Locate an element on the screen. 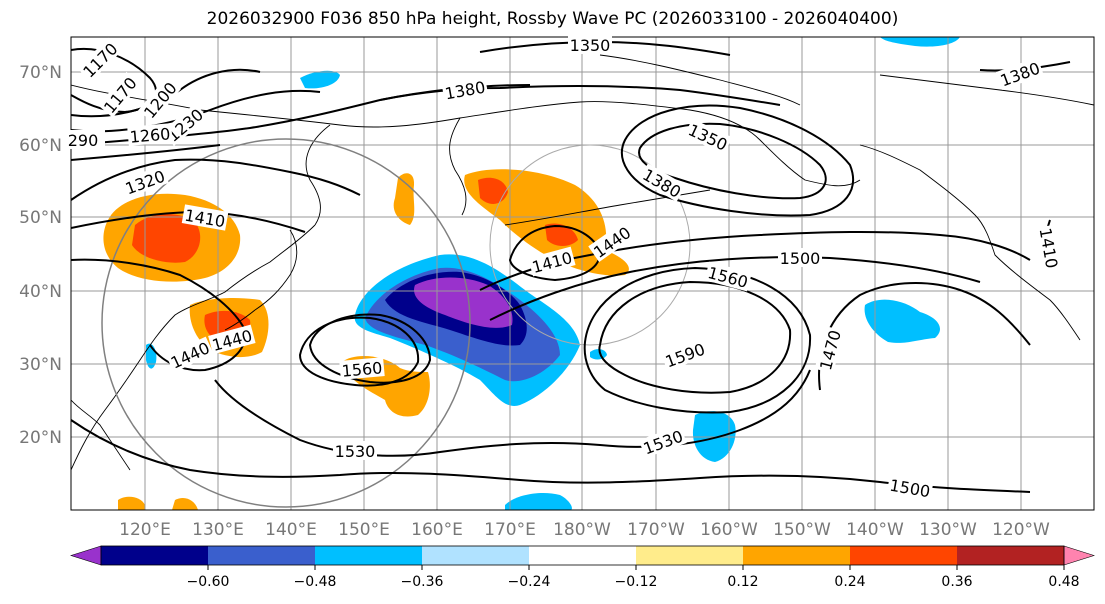 This screenshot has height=604, width=1105. lon-label: 180°W is located at coordinates (582, 530).